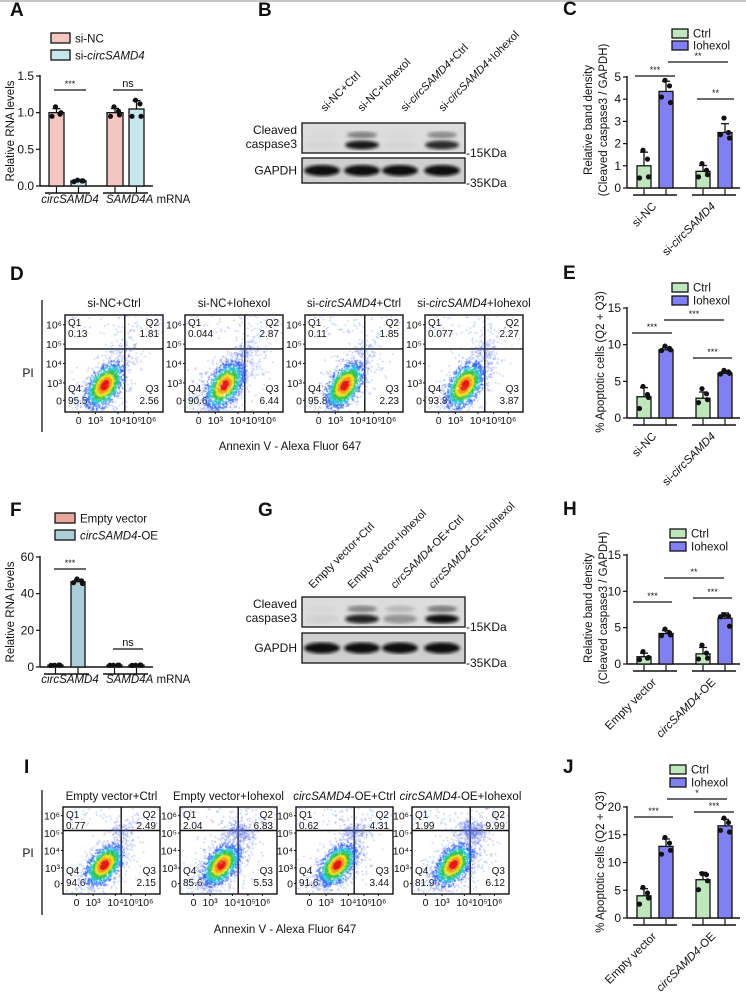 The width and height of the screenshot is (746, 995). I want to click on y-tick-label: 1, so click(617, 166).